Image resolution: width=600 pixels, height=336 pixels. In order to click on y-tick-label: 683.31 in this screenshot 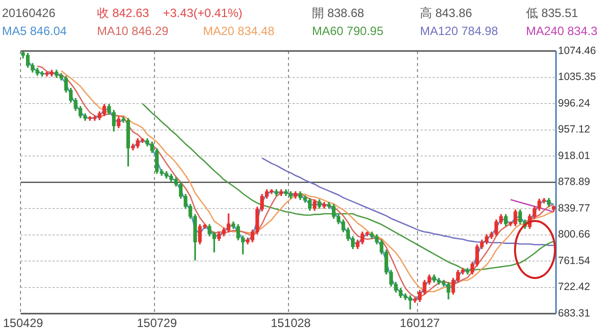, I will do `click(574, 313)`.